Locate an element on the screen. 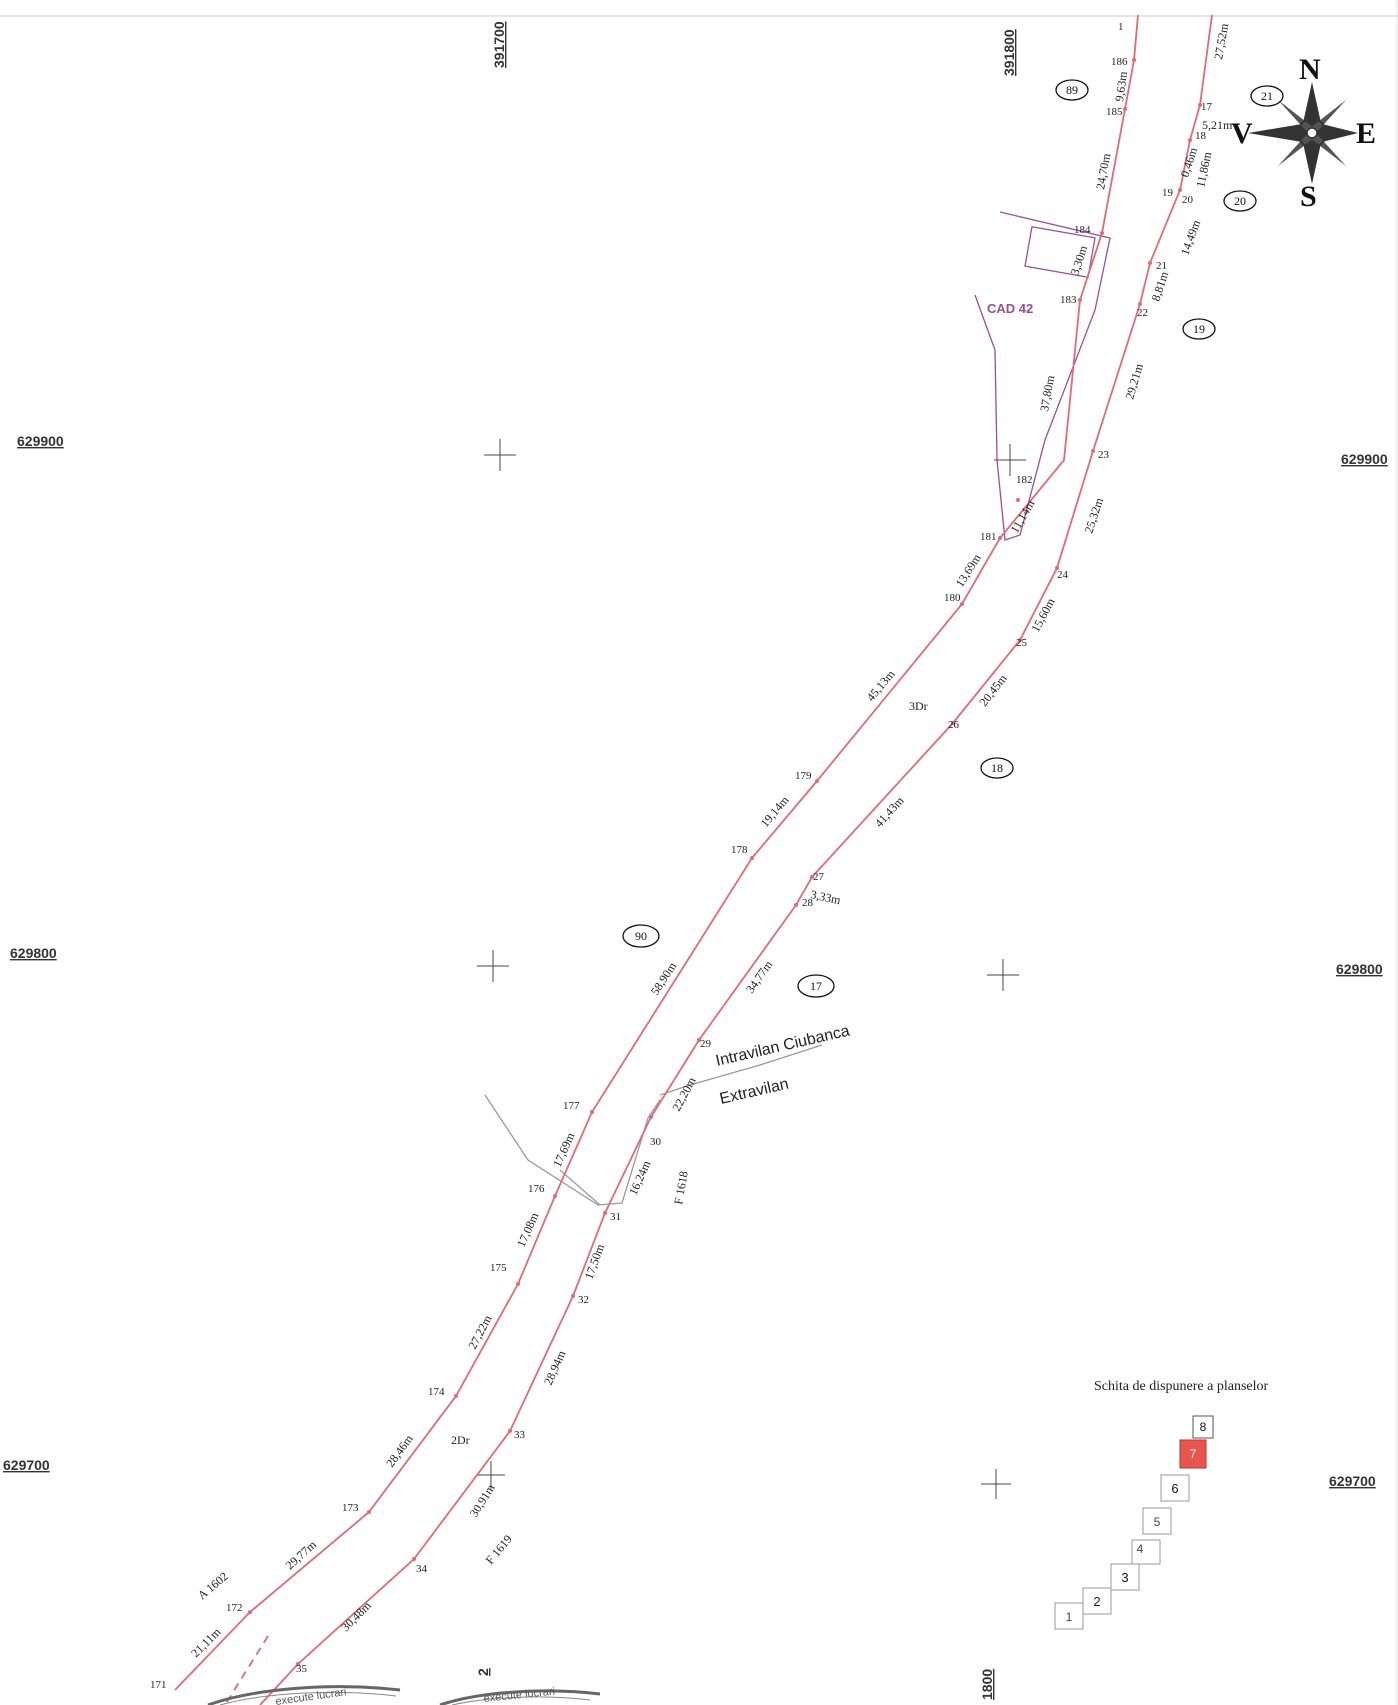 The width and height of the screenshot is (1398, 1705). seg-w-1: 9,63m is located at coordinates (1121, 86).